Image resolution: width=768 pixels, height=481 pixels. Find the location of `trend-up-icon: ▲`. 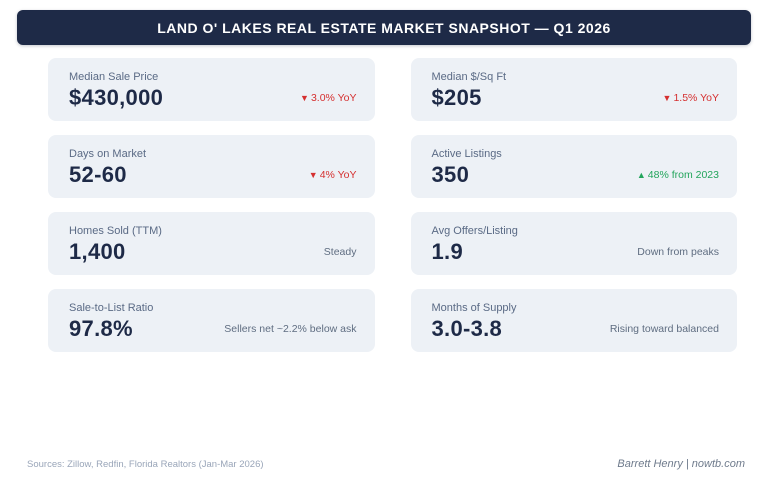

trend-up-icon: ▲ is located at coordinates (641, 174).